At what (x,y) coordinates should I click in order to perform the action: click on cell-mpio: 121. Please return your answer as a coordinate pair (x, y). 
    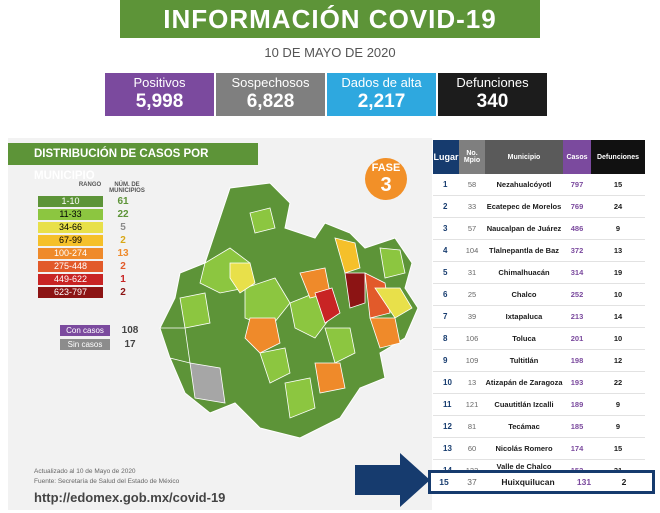
    Looking at the image, I should click on (472, 404).